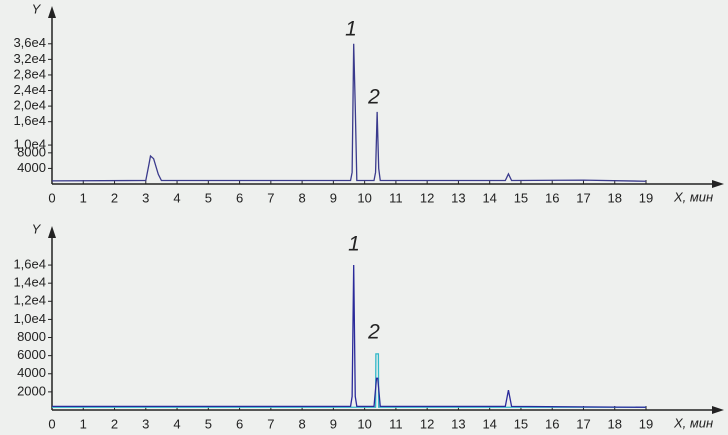 Image resolution: width=728 pixels, height=435 pixels. Describe the element at coordinates (349, 380) in the screenshot. I see `trace` at that location.